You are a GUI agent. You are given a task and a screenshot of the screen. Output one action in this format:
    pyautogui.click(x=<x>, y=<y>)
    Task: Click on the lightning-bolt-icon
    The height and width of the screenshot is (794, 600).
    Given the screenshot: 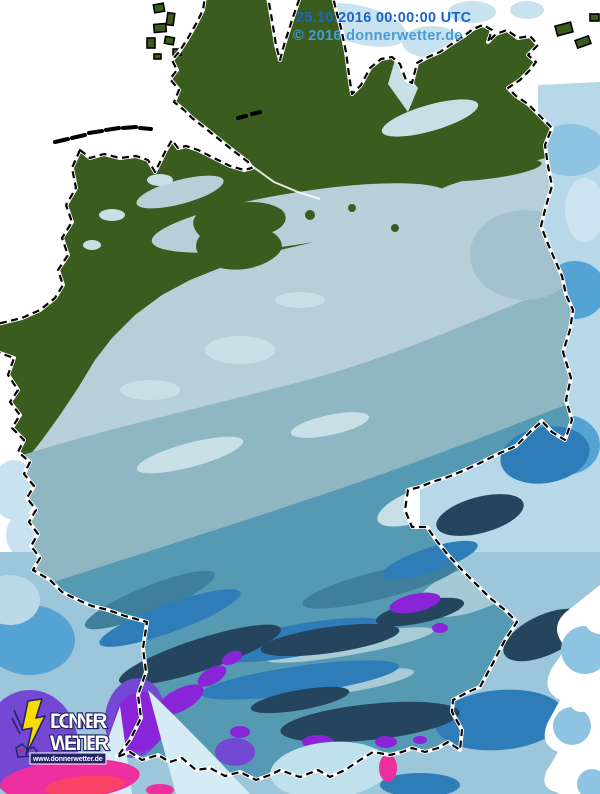 What is the action you would take?
    pyautogui.click(x=28, y=728)
    